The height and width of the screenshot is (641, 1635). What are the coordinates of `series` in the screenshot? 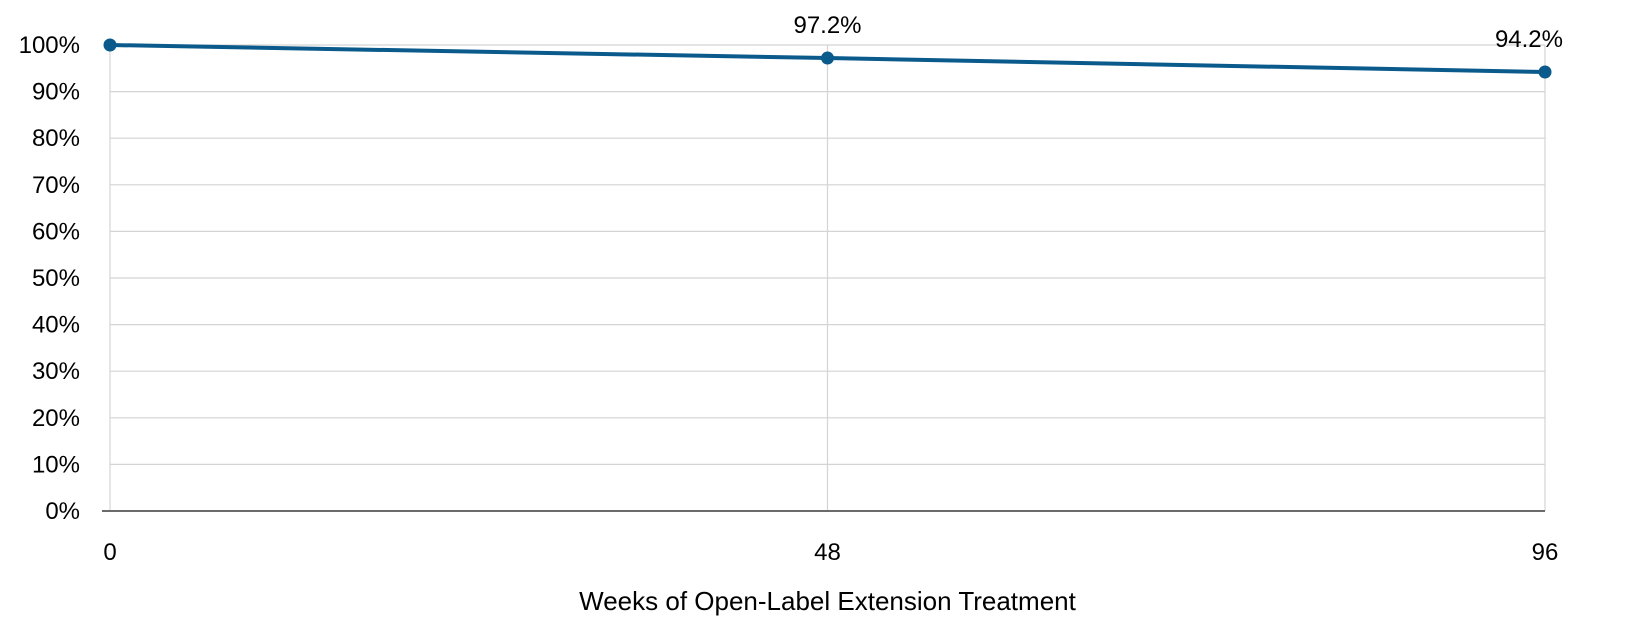 It's located at (827, 58).